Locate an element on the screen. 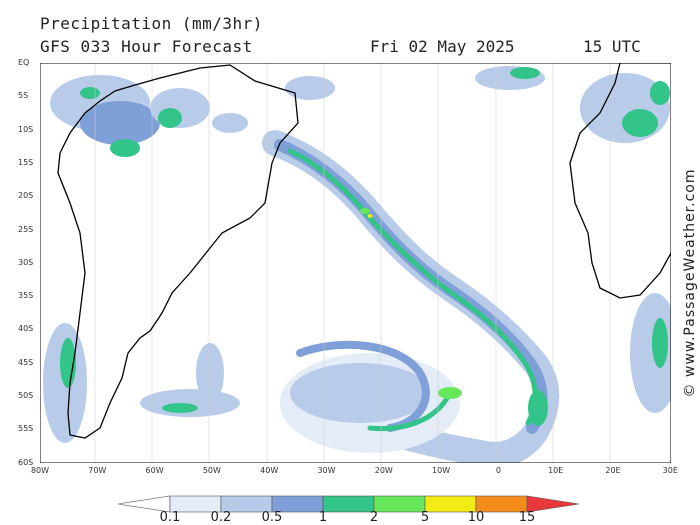 Image resolution: width=700 pixels, height=525 pixels. lat-label: 40S is located at coordinates (26, 329).